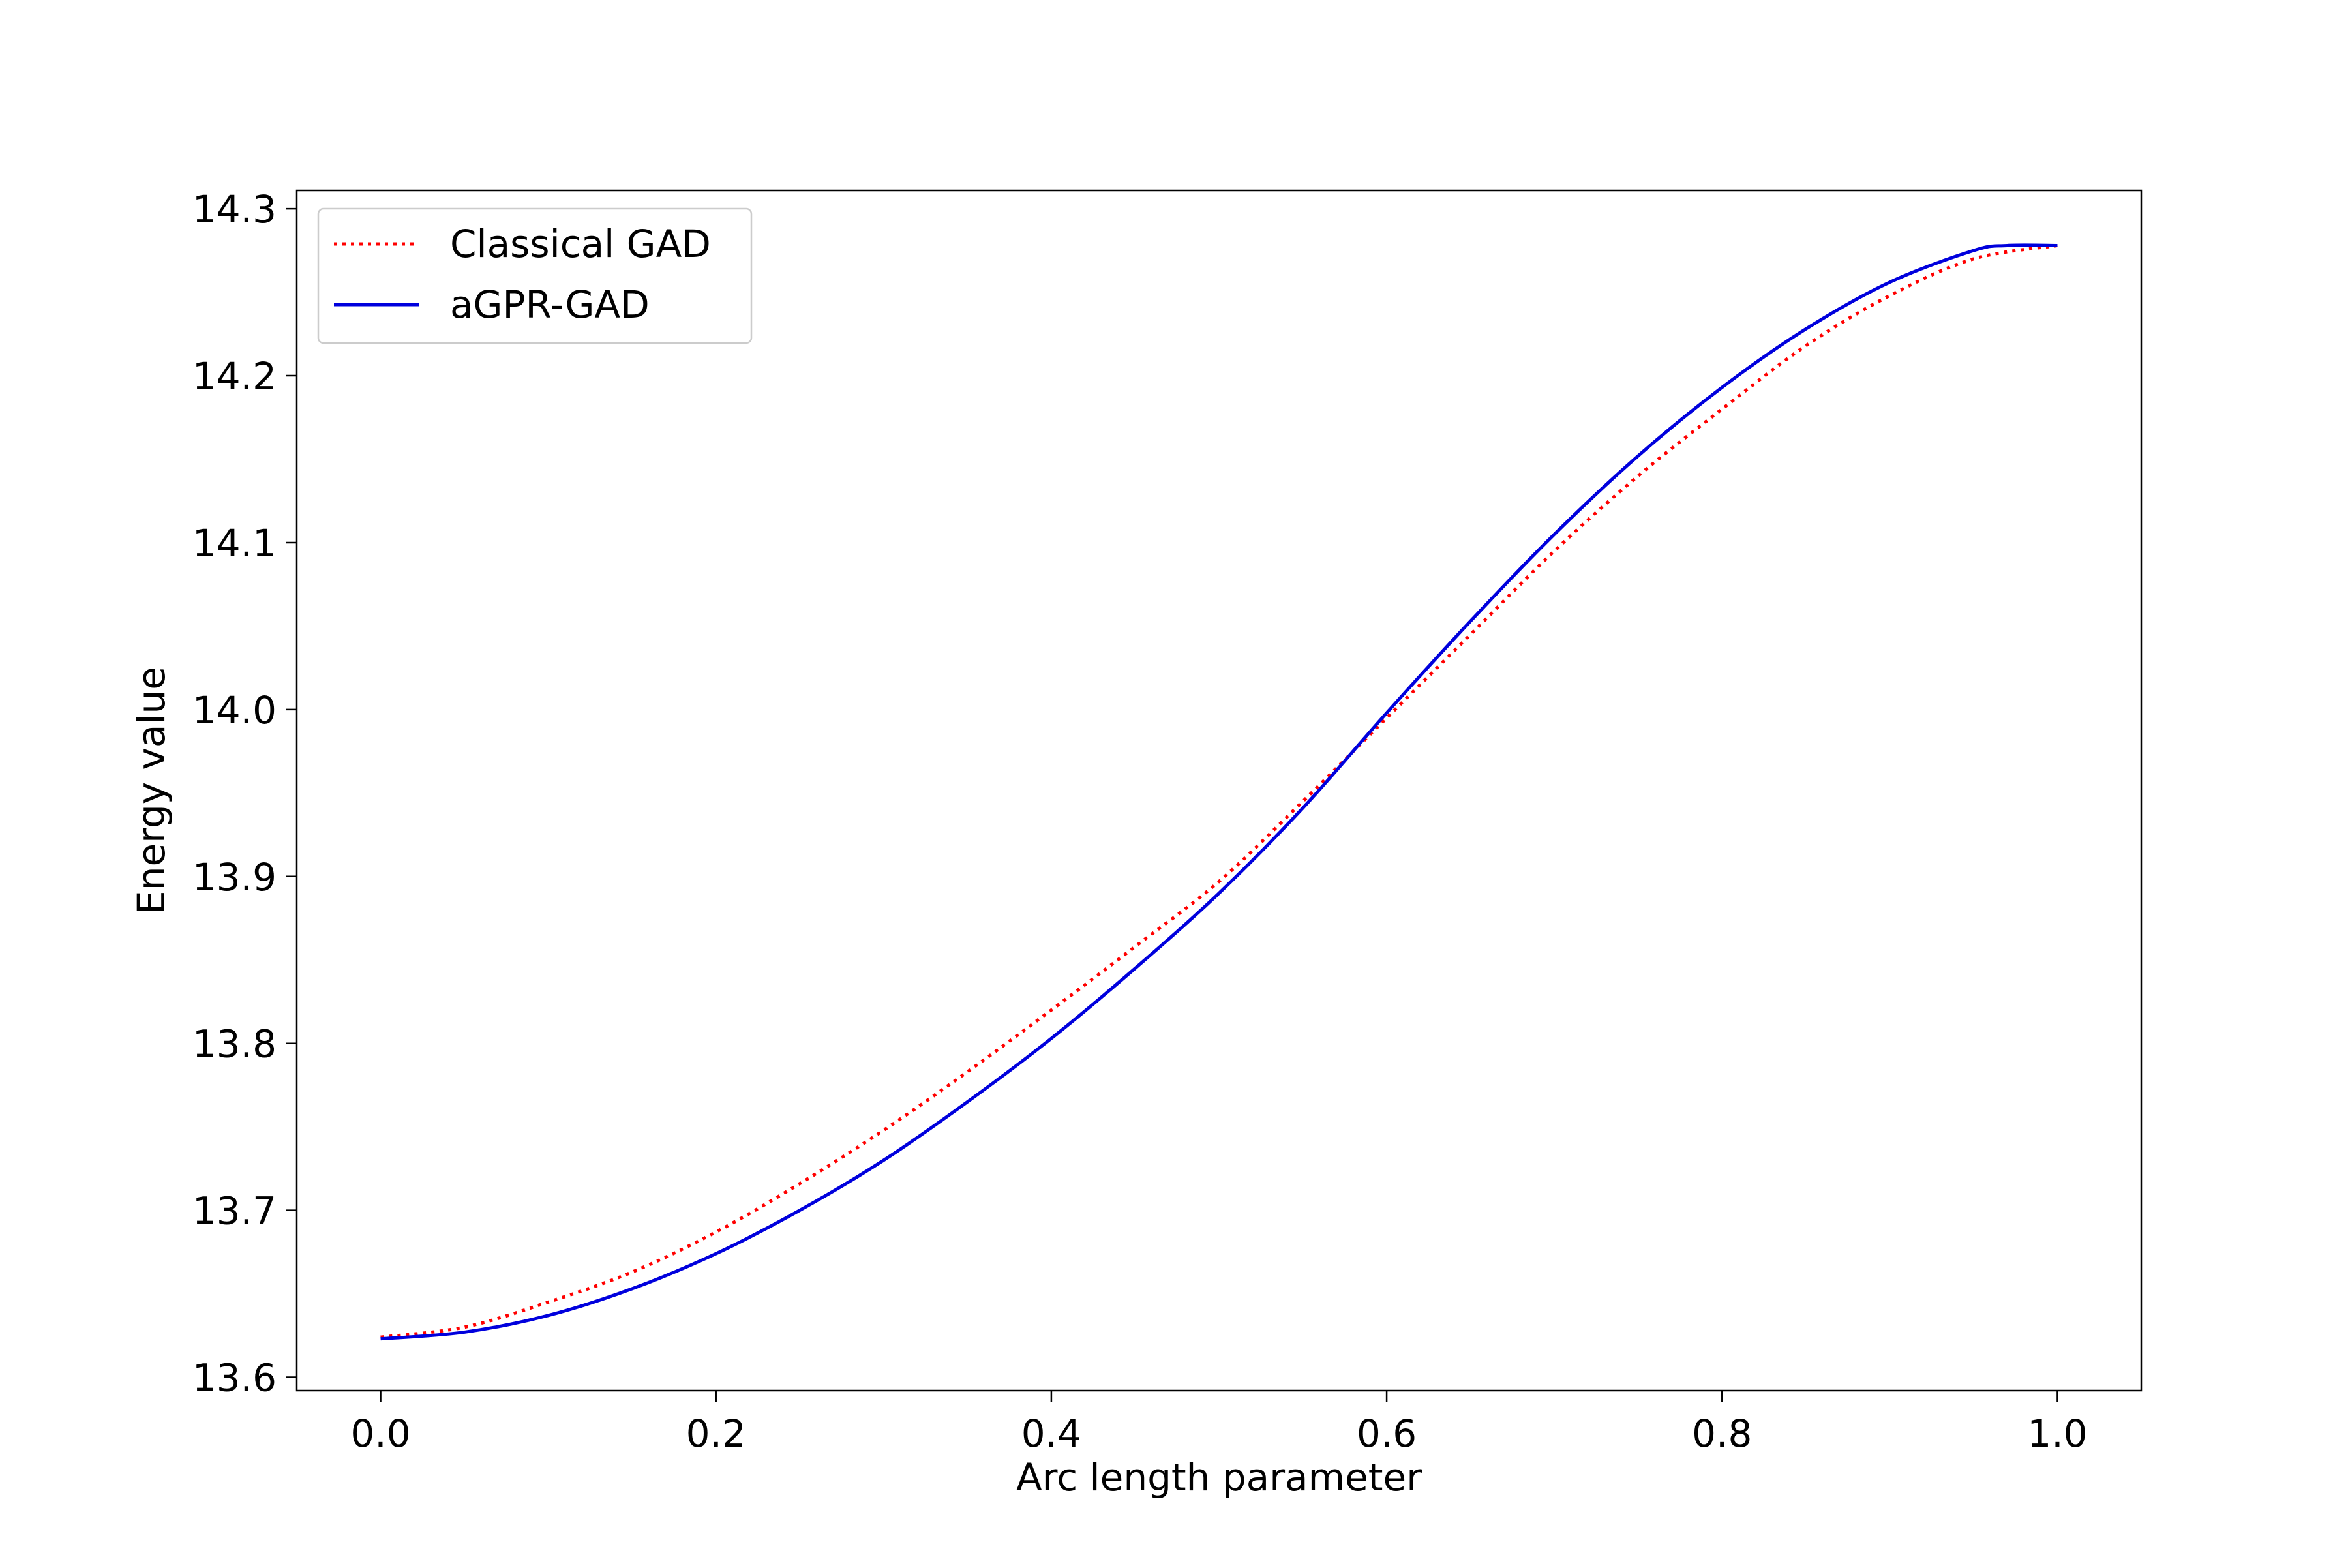 The image size is (2348, 1568). Describe the element at coordinates (2057, 1433) in the screenshot. I see `x-tick-label: 1.0` at that location.